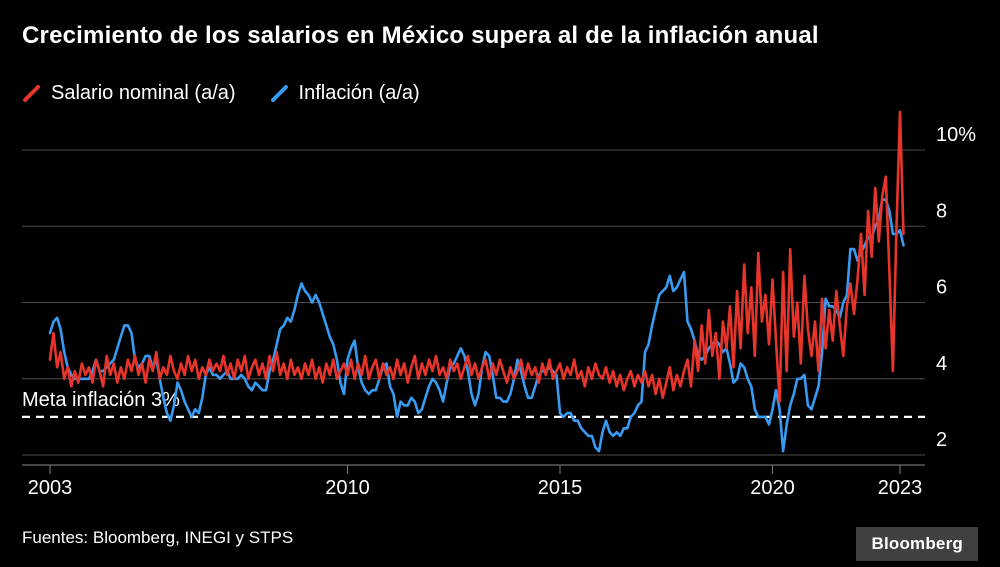  What do you see at coordinates (279, 93) in the screenshot?
I see `inflacion-line-icon` at bounding box center [279, 93].